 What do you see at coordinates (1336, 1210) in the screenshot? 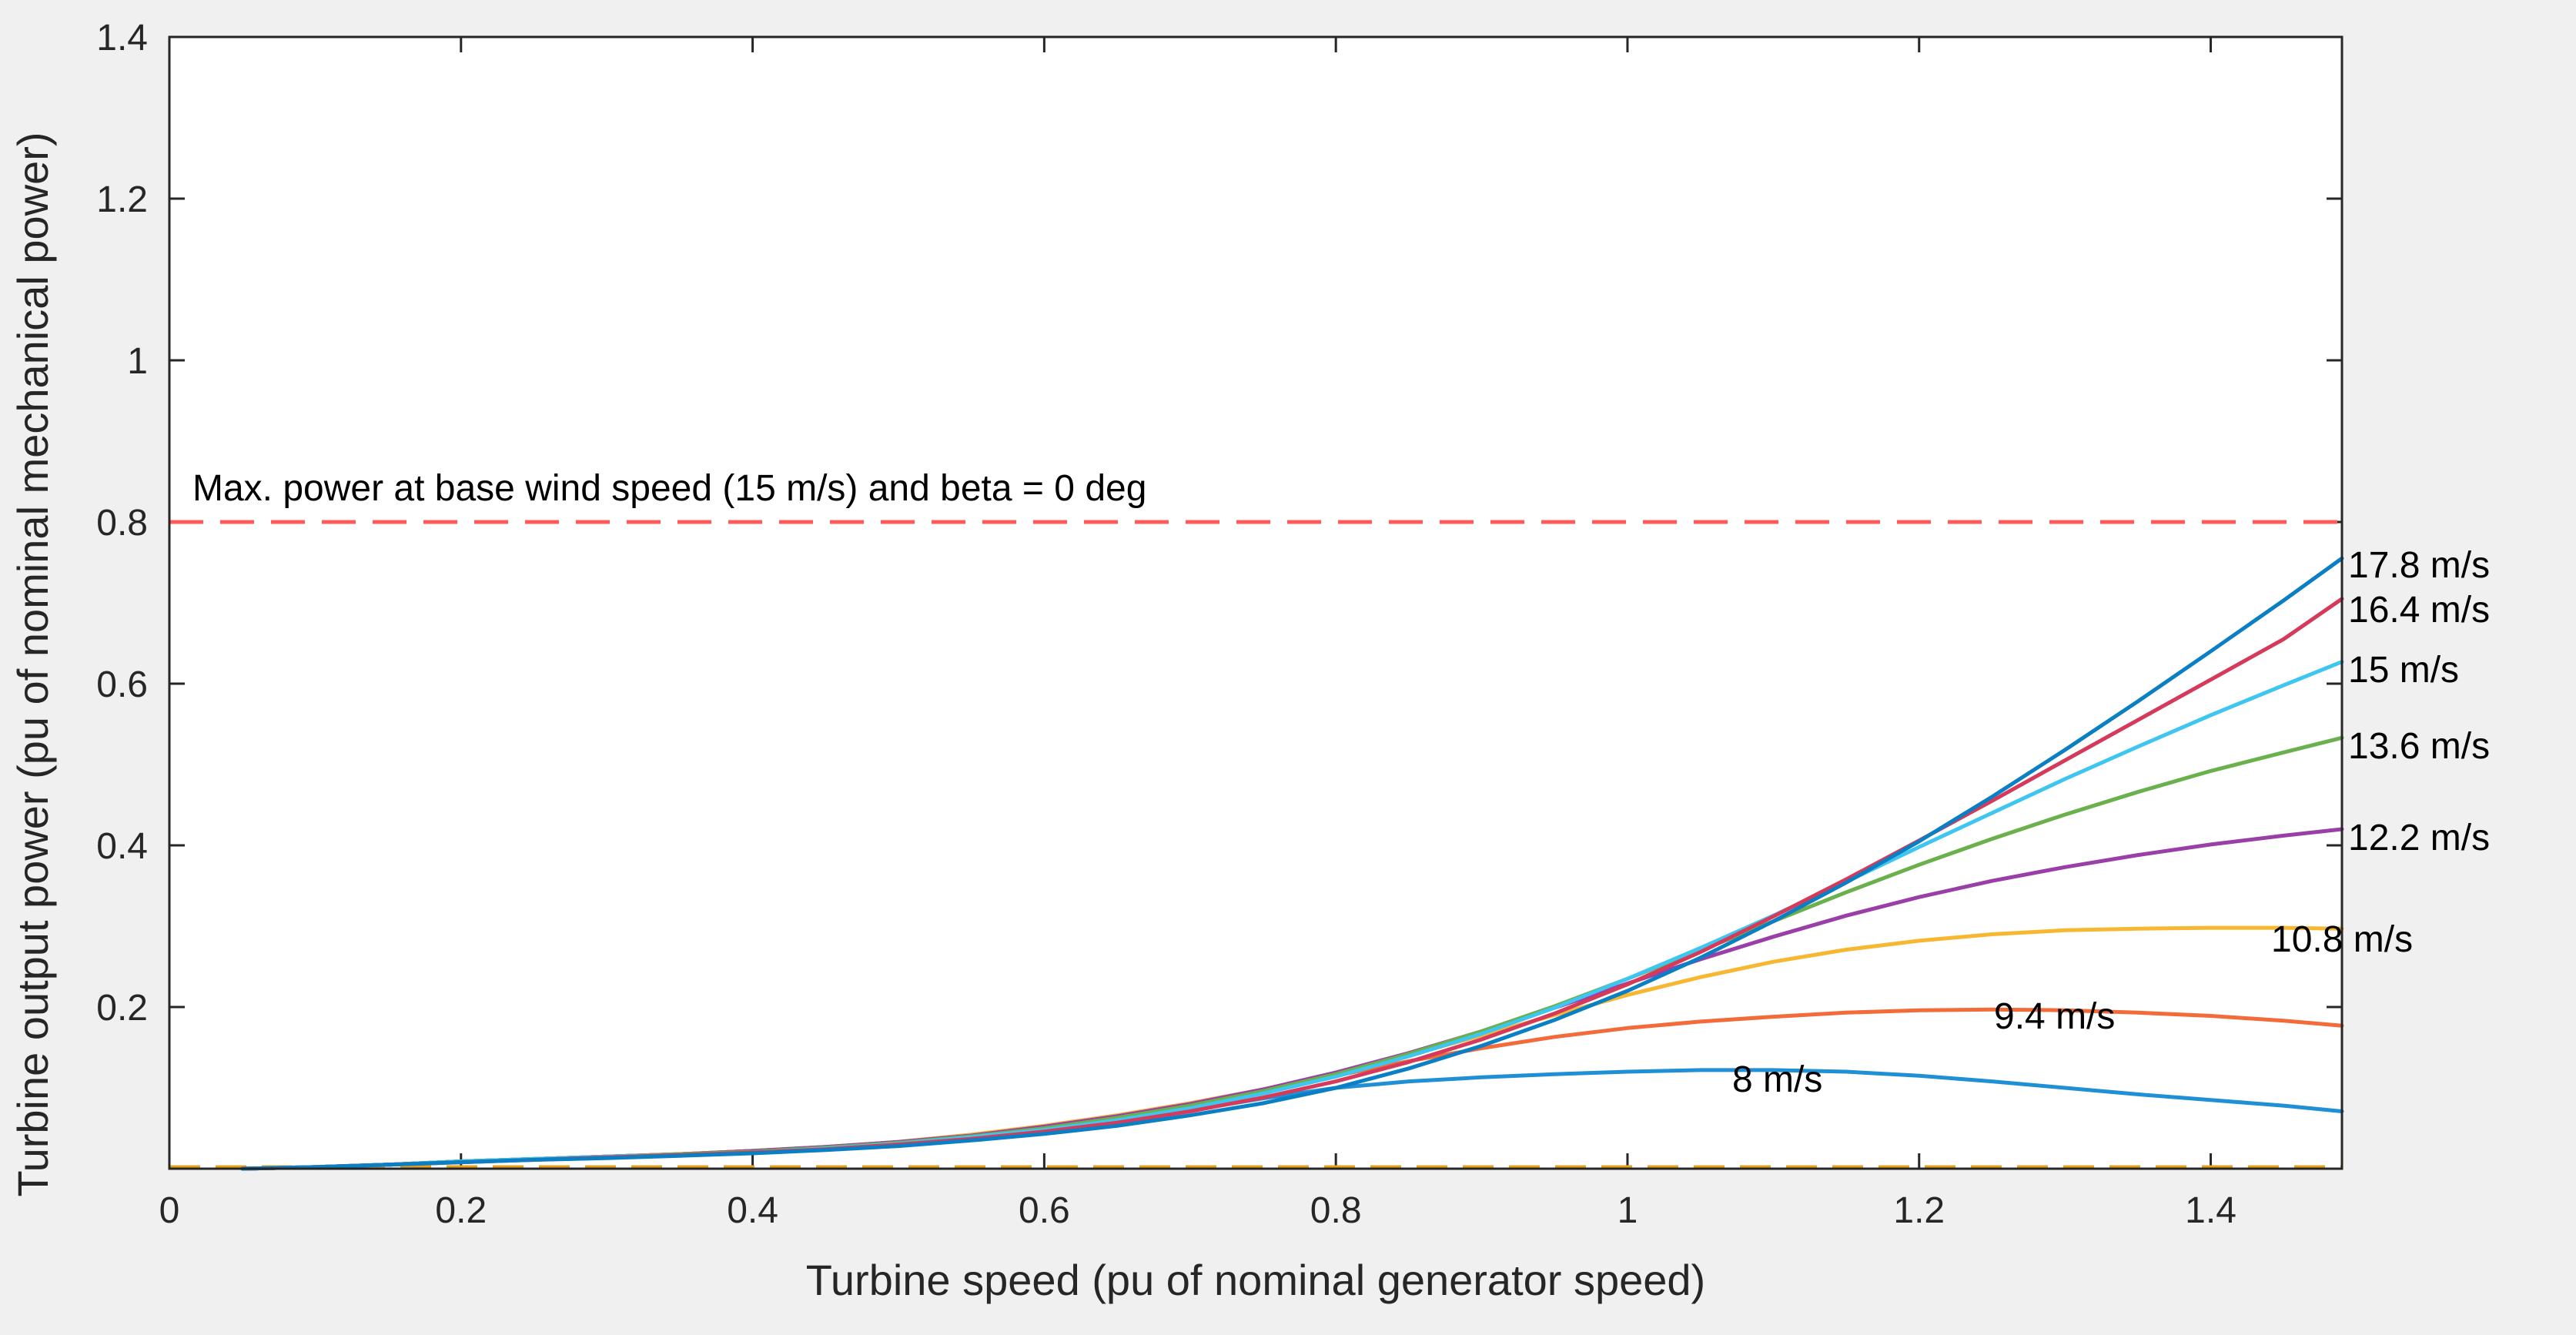
I see `x-tick-label: 0.8` at bounding box center [1336, 1210].